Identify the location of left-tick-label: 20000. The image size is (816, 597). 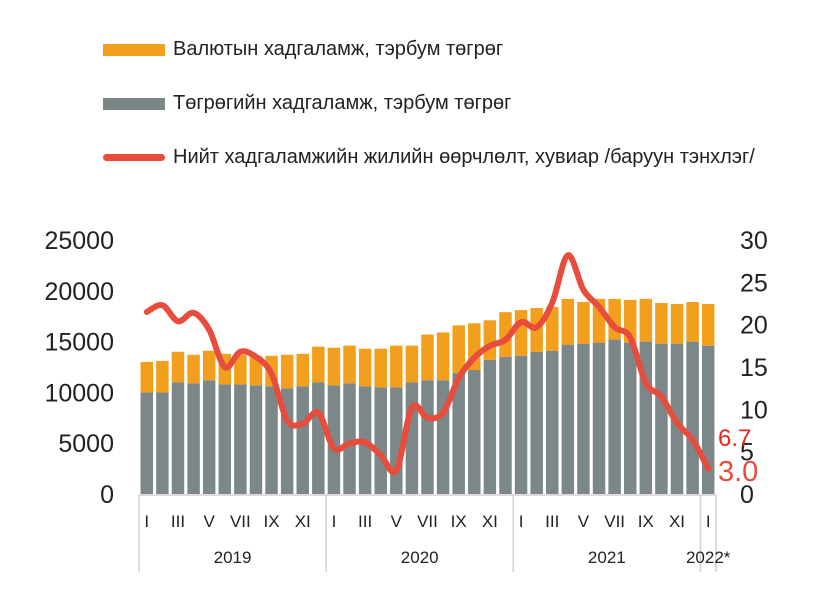
(79, 292).